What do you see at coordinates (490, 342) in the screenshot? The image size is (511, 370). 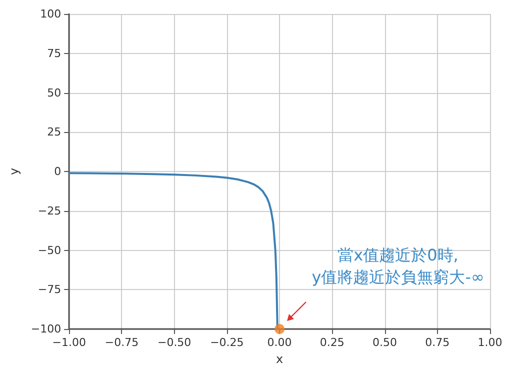 I see `x-tick-label: 1.00` at bounding box center [490, 342].